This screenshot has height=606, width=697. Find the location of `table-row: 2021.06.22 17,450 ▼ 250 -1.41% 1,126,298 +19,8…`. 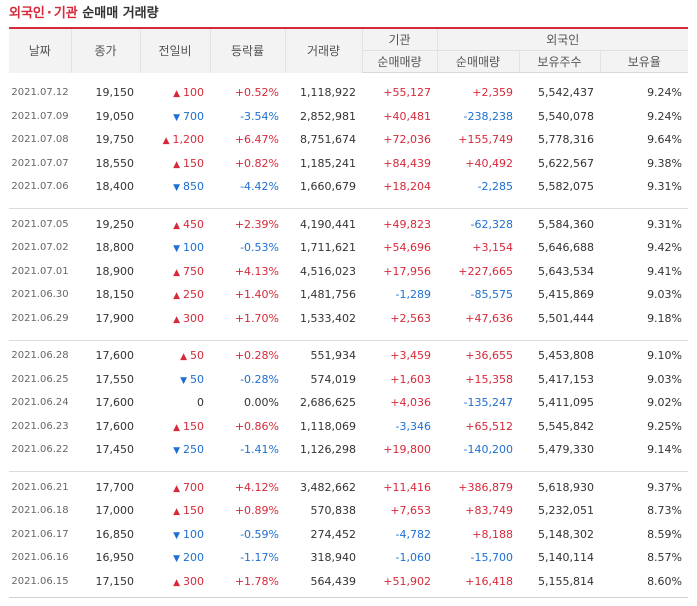

table-row: 2021.06.22 17,450 ▼ 250 -1.41% 1,126,298 +19,8… is located at coordinates (348, 450).